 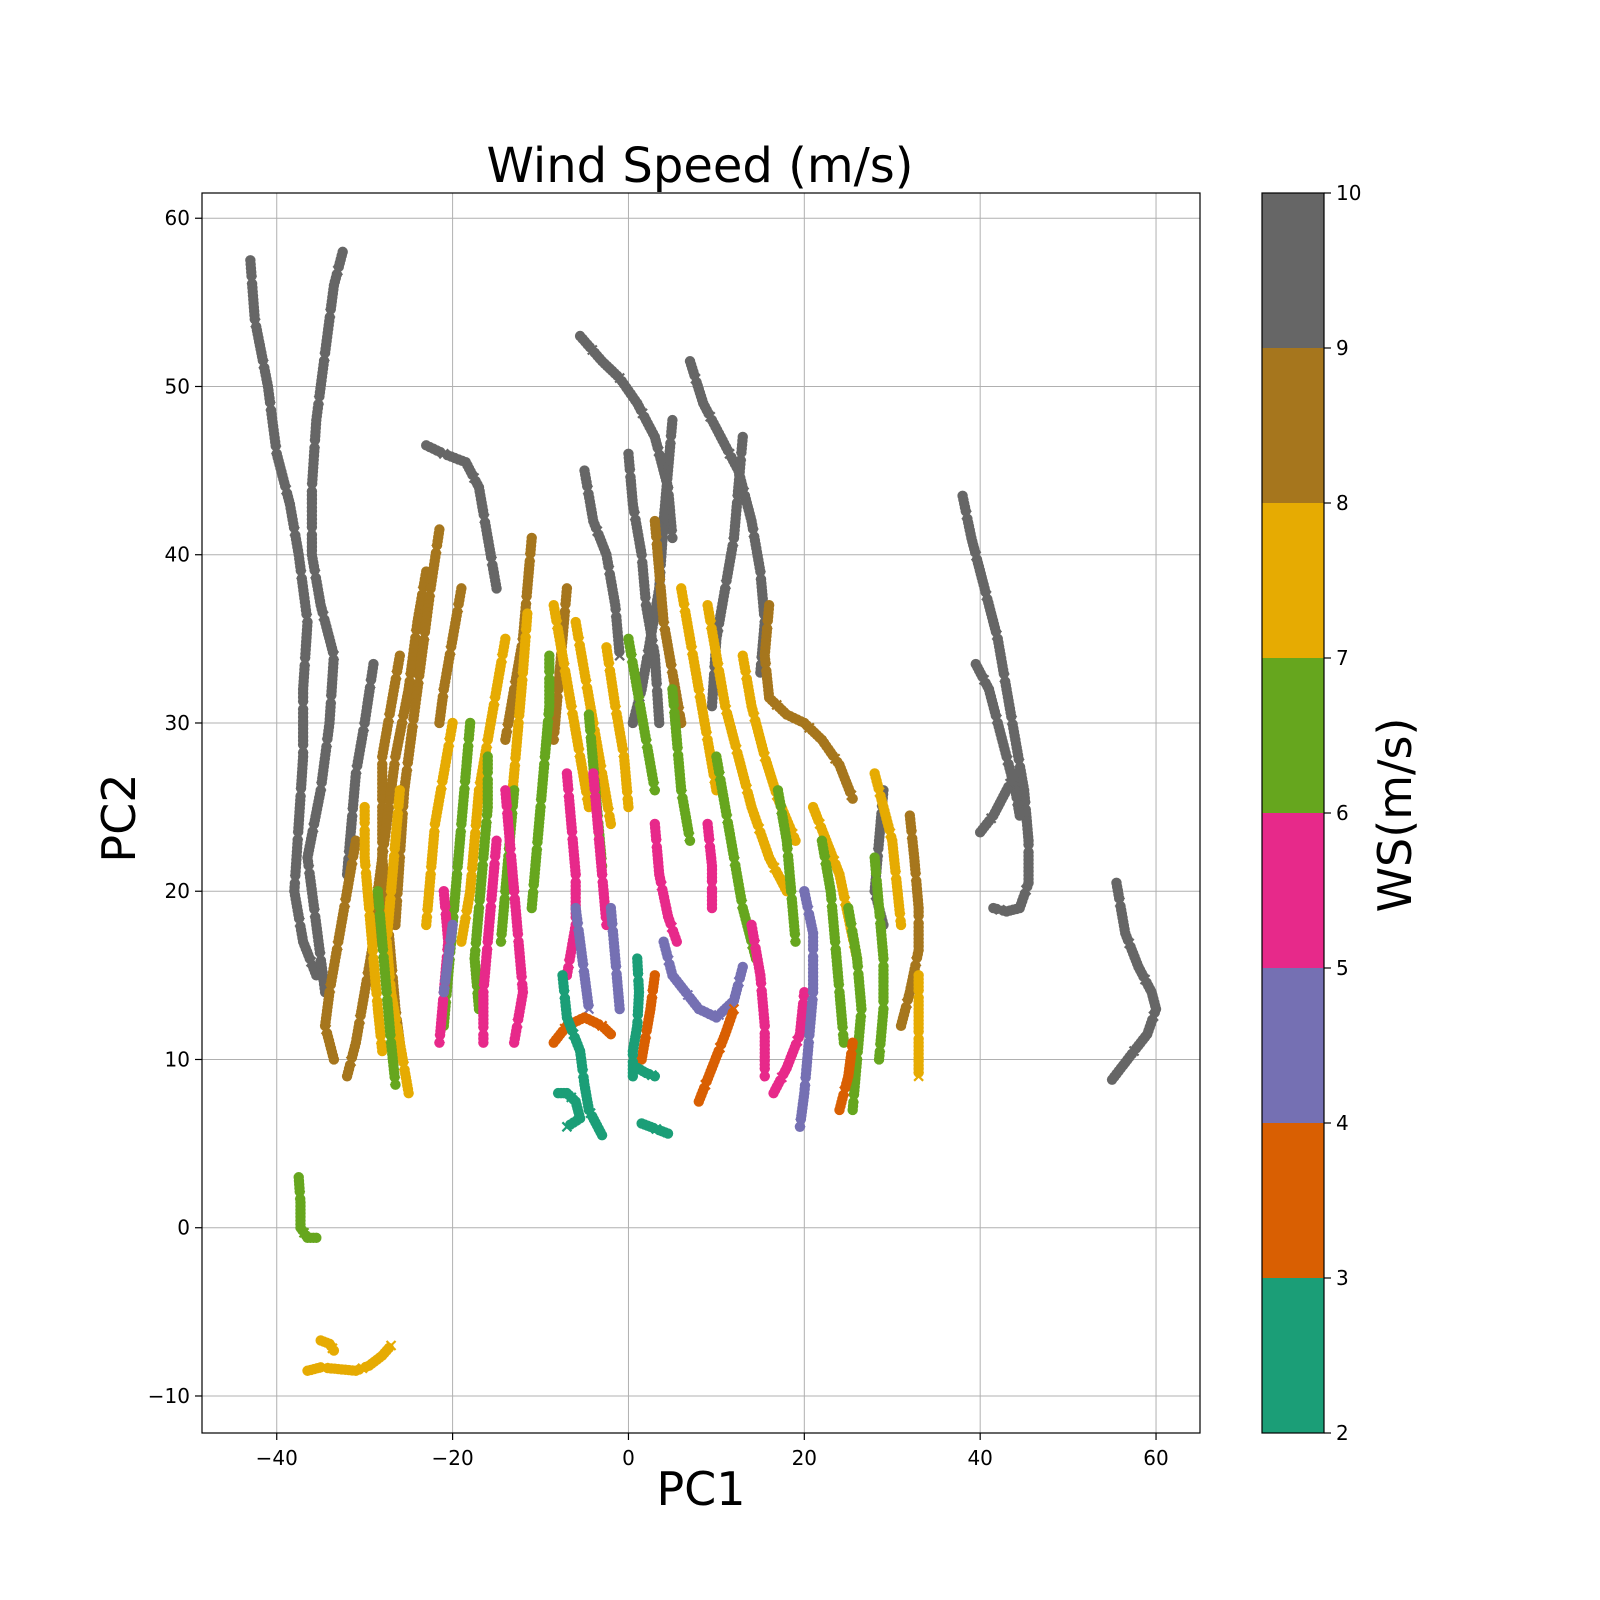 What do you see at coordinates (1342, 1433) in the screenshot?
I see `colorbar-tick-label: 2` at bounding box center [1342, 1433].